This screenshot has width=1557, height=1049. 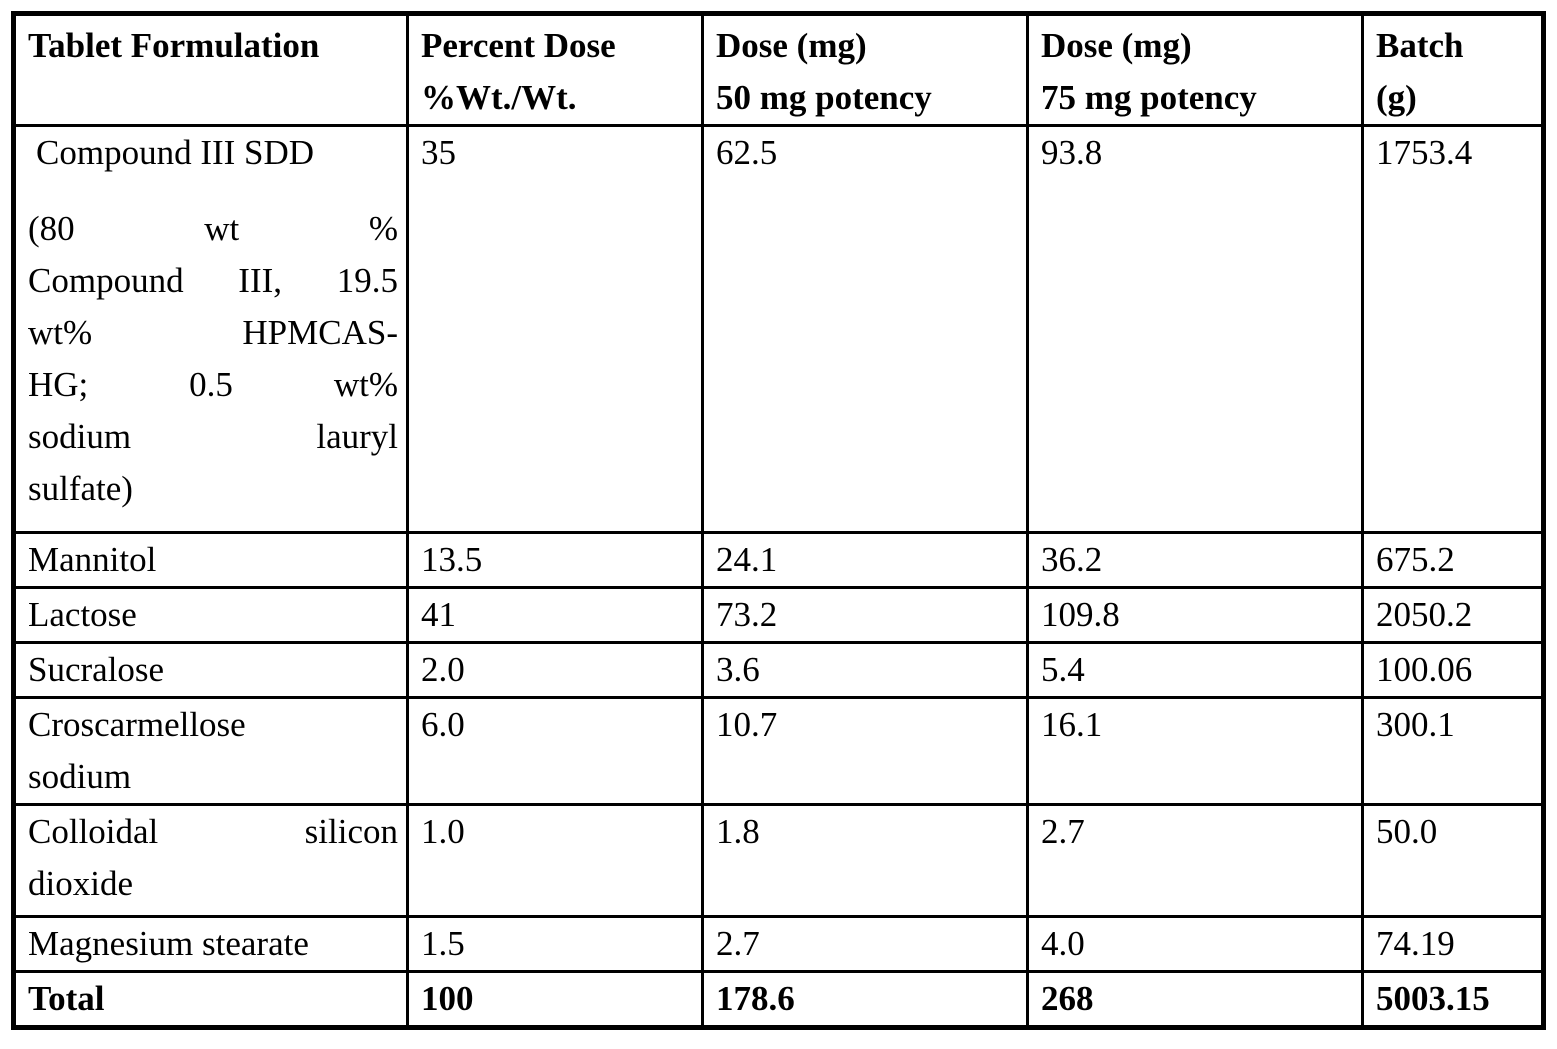 I want to click on header-cell: Tablet Formulation, so click(x=210, y=69).